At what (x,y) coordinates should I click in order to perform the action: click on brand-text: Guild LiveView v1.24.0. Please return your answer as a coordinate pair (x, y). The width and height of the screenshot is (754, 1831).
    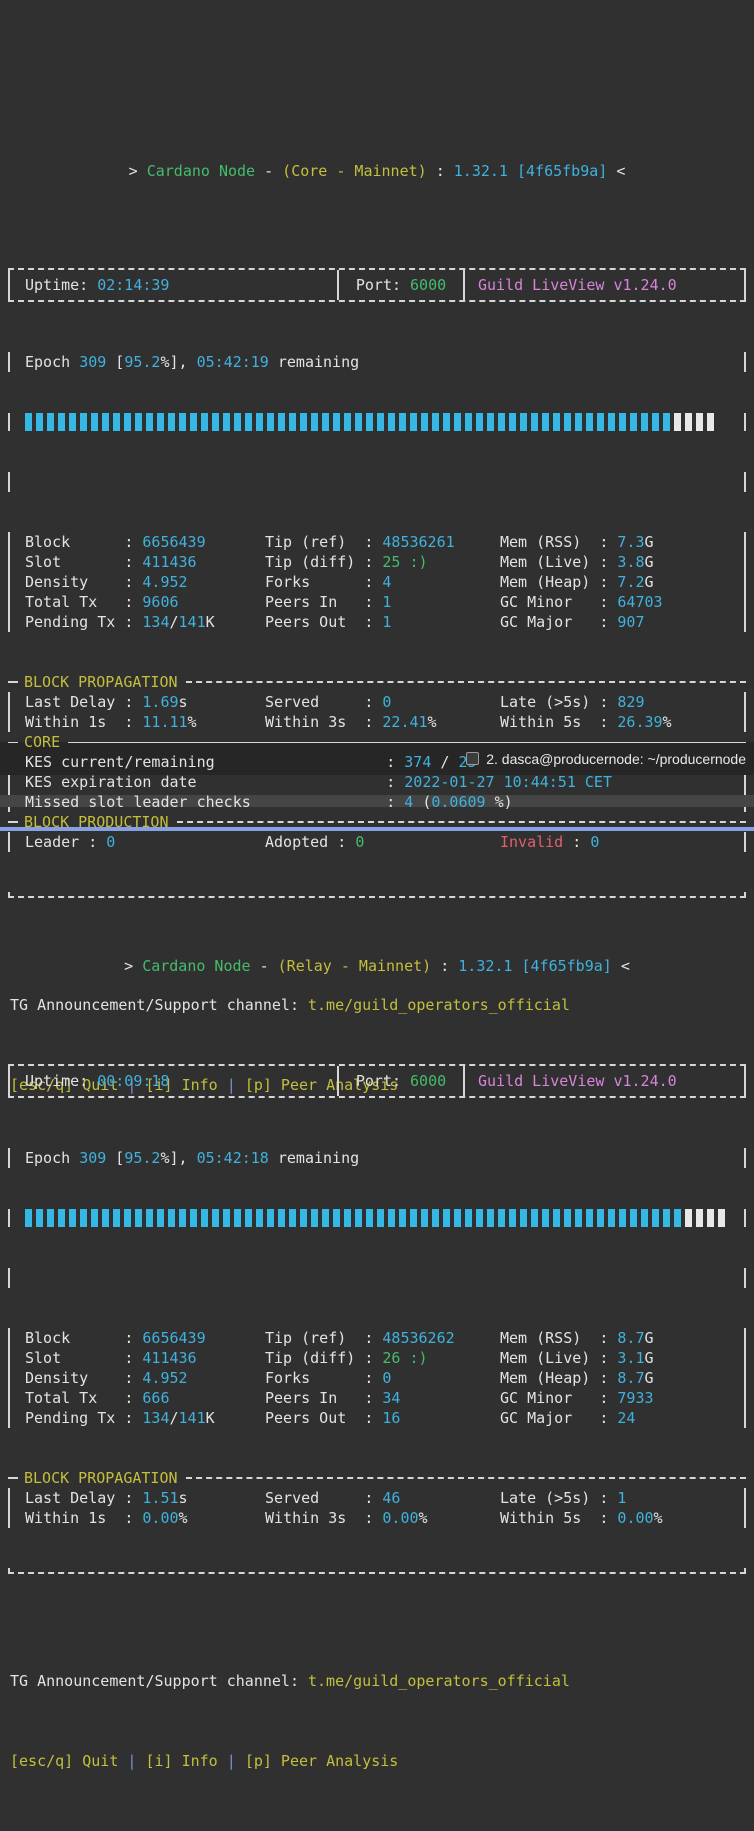
    Looking at the image, I should click on (577, 1081).